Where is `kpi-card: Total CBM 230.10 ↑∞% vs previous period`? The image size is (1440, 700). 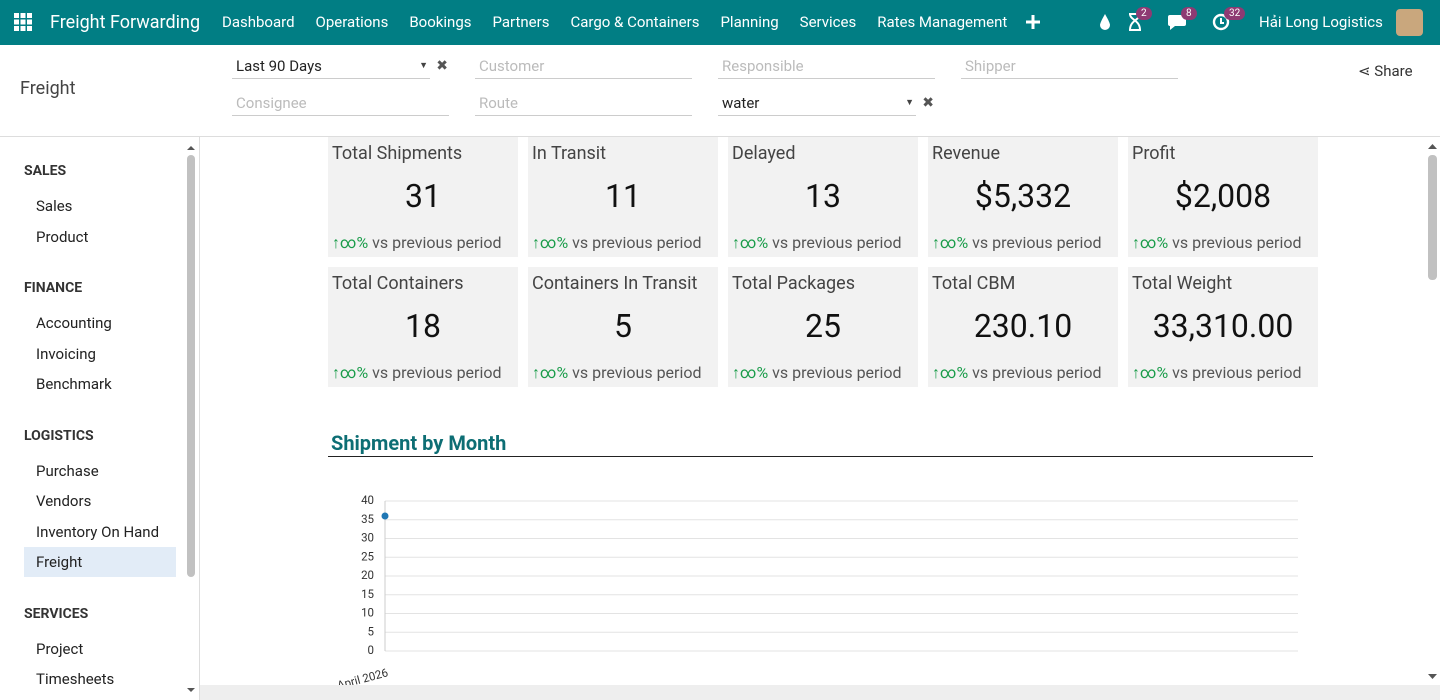 kpi-card: Total CBM 230.10 ↑∞% vs previous period is located at coordinates (1023, 327).